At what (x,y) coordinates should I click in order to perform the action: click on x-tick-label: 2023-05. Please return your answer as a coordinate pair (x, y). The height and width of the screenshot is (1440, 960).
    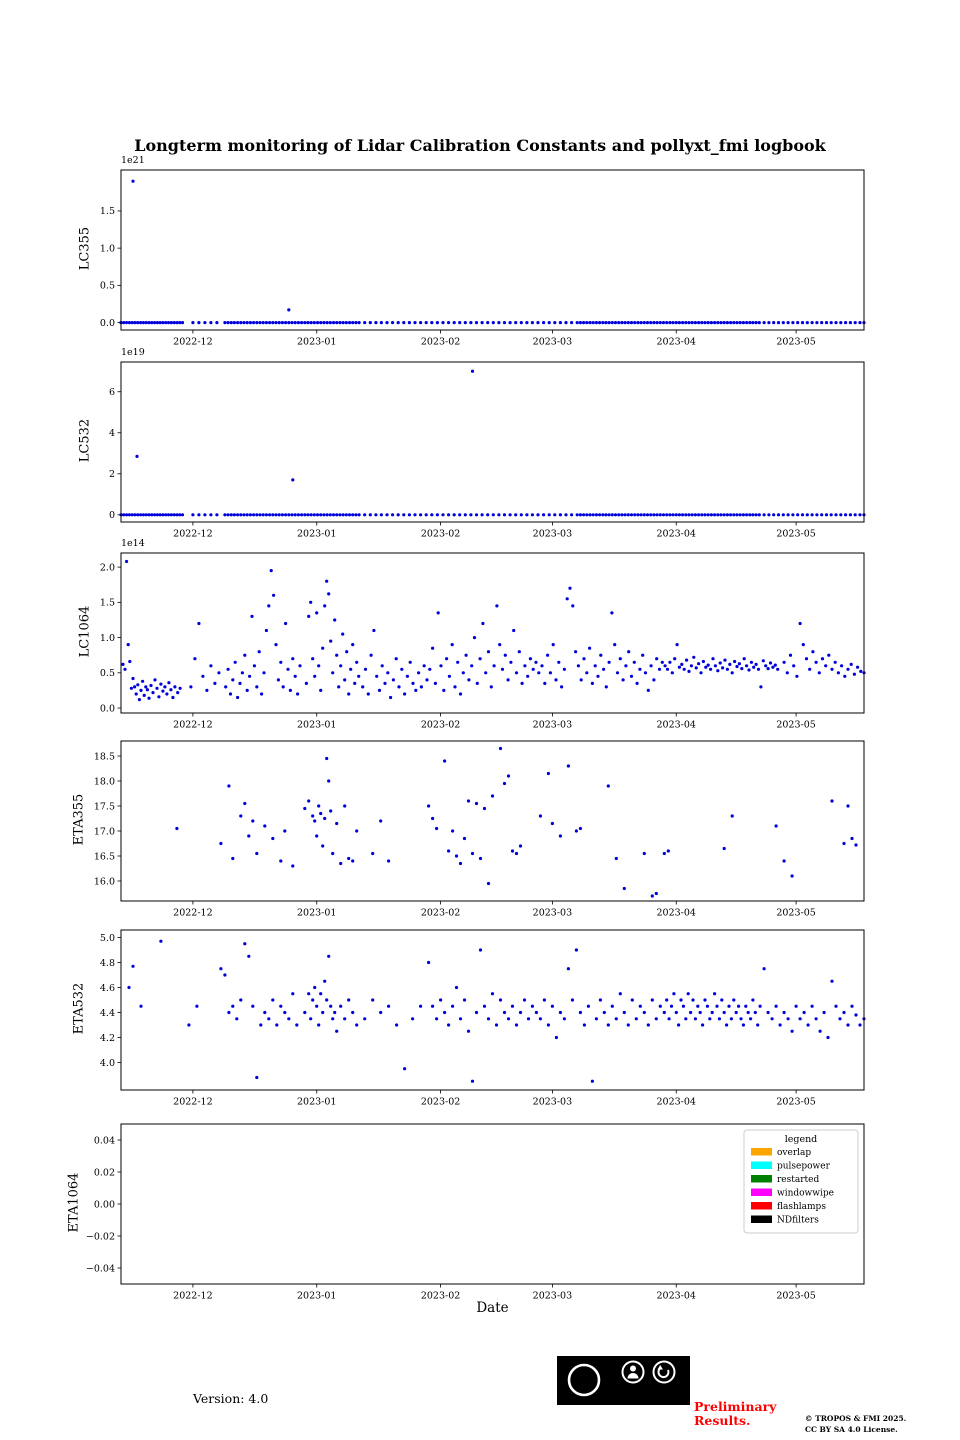
    Looking at the image, I should click on (795, 534).